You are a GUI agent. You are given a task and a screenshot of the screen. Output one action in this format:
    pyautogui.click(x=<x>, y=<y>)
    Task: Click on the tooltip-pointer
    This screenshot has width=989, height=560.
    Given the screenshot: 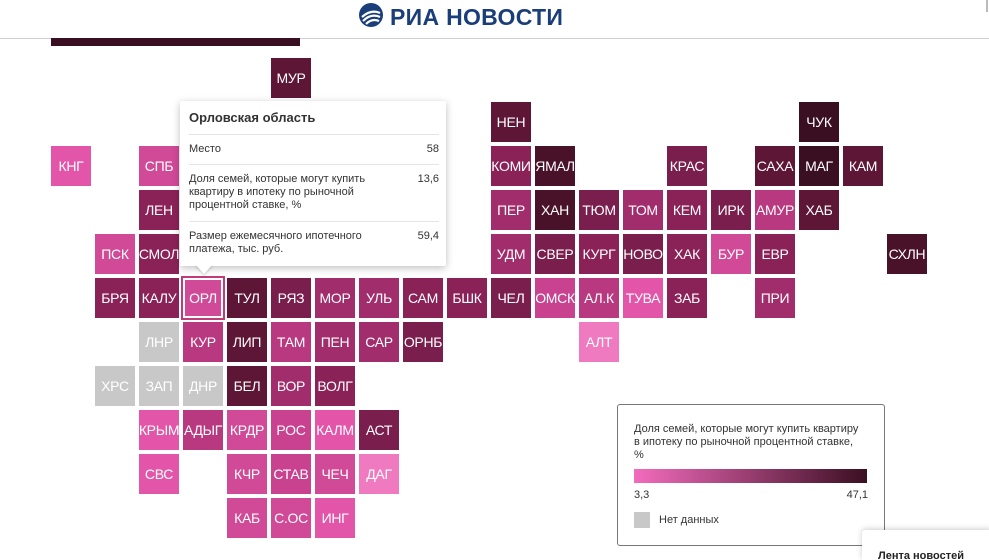 What is the action you would take?
    pyautogui.click(x=204, y=269)
    